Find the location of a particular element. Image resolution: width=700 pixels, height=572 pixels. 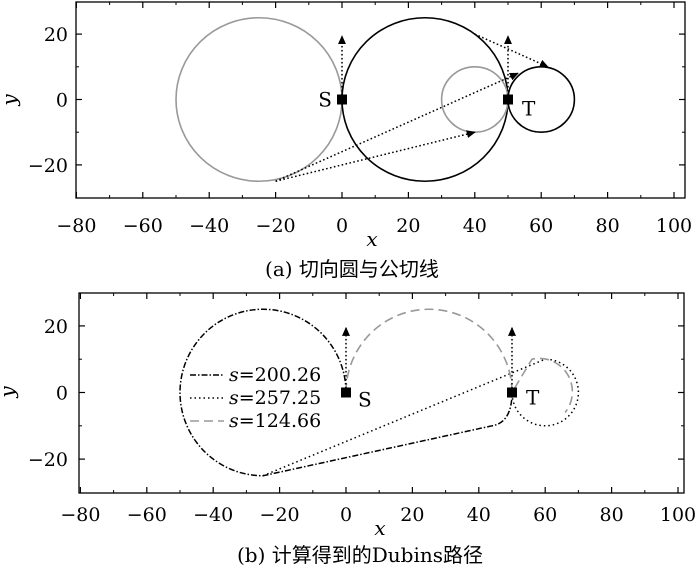

legend: s=200.26s=257.25s=124.66 is located at coordinates (255, 398).